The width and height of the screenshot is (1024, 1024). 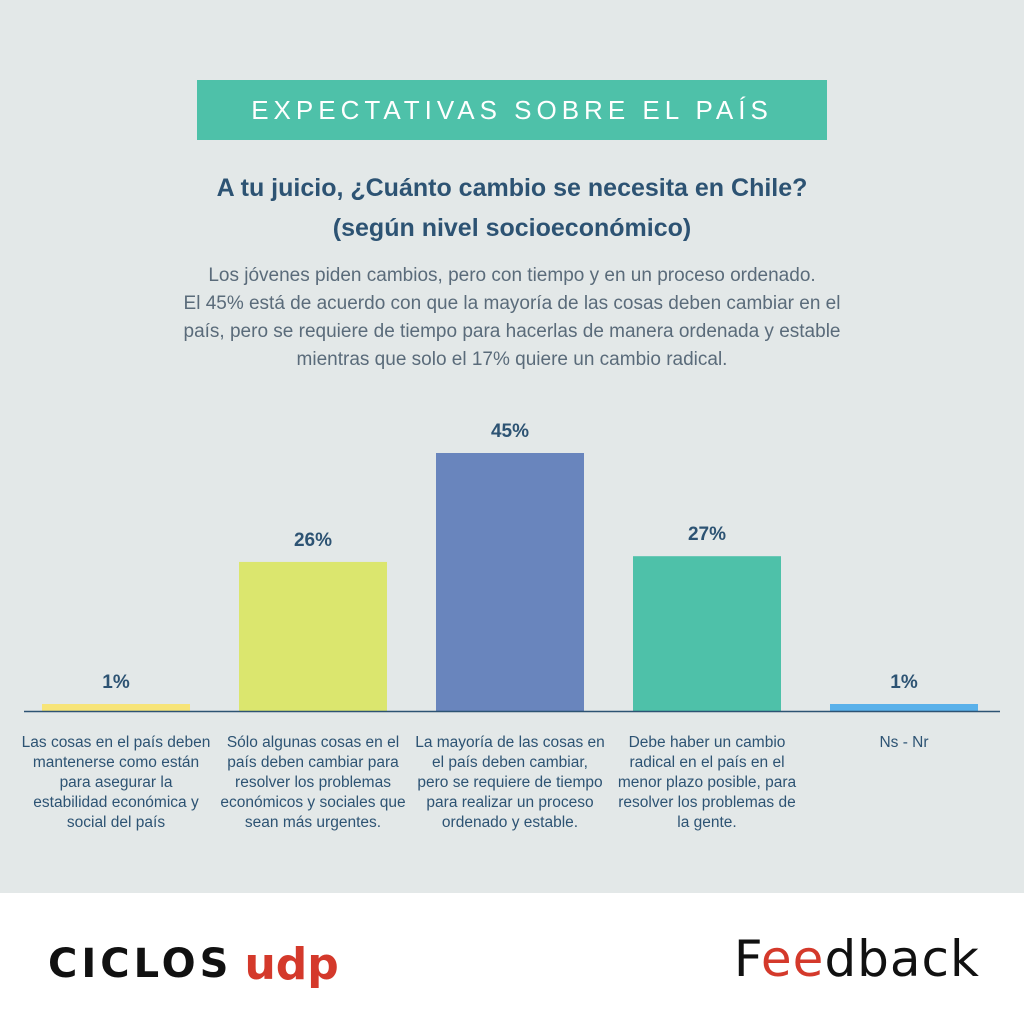 I want to click on category-label: Ns - Nr, so click(x=904, y=742).